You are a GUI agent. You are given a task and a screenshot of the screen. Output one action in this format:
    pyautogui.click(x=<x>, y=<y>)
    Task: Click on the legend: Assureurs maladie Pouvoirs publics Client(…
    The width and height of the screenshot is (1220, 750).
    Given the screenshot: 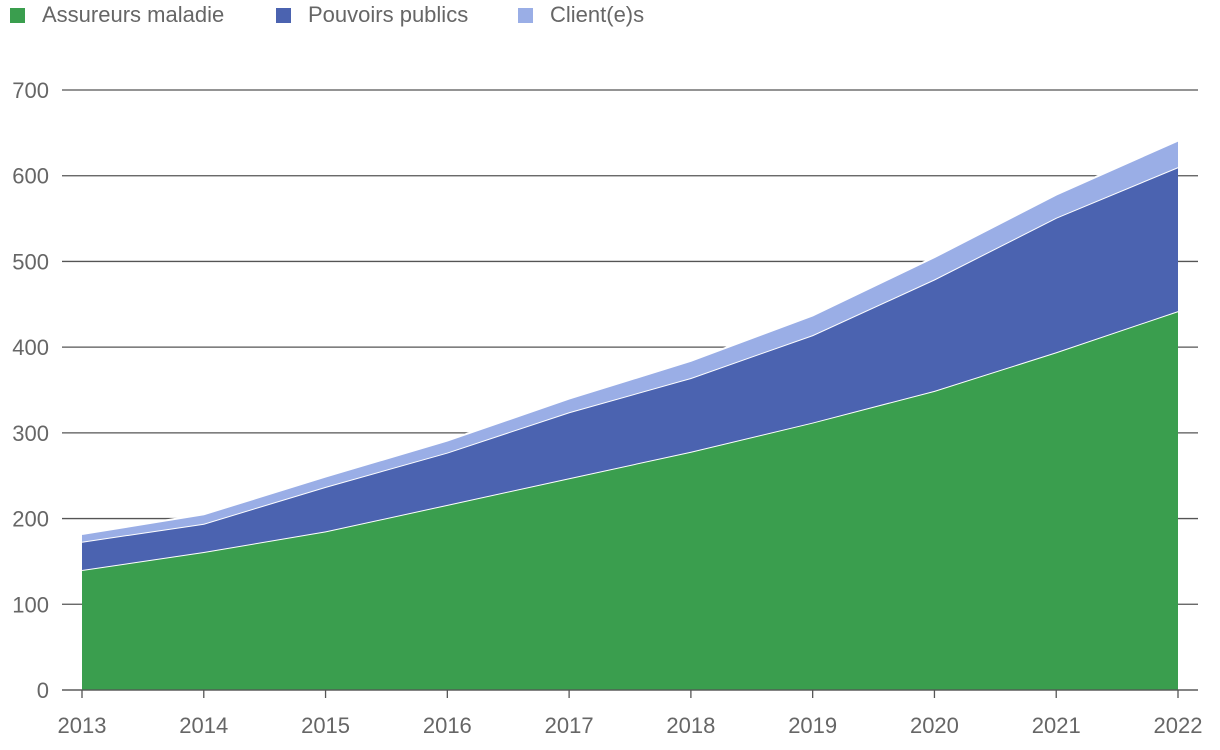 What is the action you would take?
    pyautogui.click(x=327, y=14)
    